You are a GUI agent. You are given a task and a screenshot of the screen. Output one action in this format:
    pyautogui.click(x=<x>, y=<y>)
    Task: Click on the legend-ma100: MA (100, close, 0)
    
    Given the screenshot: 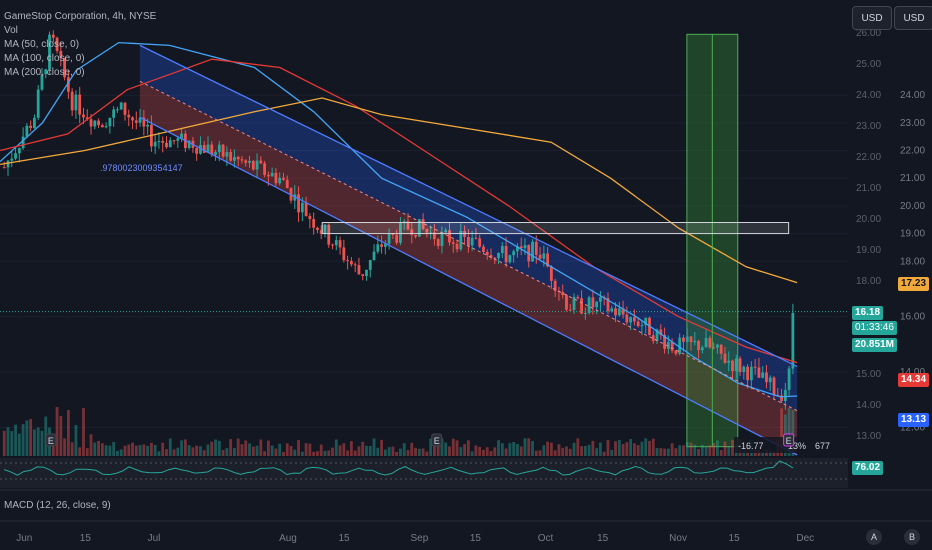 What is the action you would take?
    pyautogui.click(x=44, y=58)
    